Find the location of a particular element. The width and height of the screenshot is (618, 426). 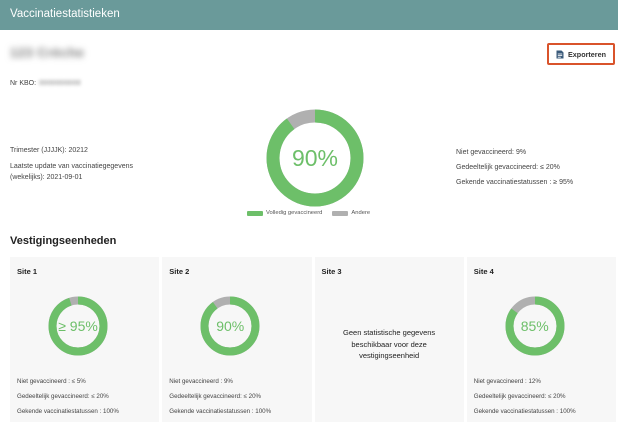

legend-other: Andere is located at coordinates (351, 213).